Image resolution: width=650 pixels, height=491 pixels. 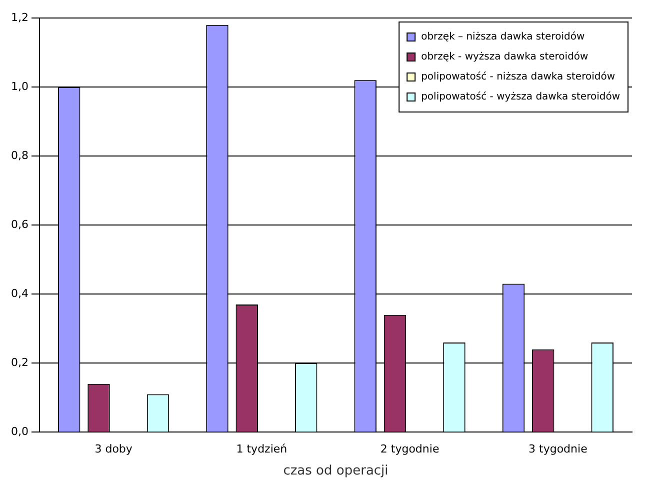 What do you see at coordinates (335, 471) in the screenshot?
I see `x-axis-title: czas od operacji` at bounding box center [335, 471].